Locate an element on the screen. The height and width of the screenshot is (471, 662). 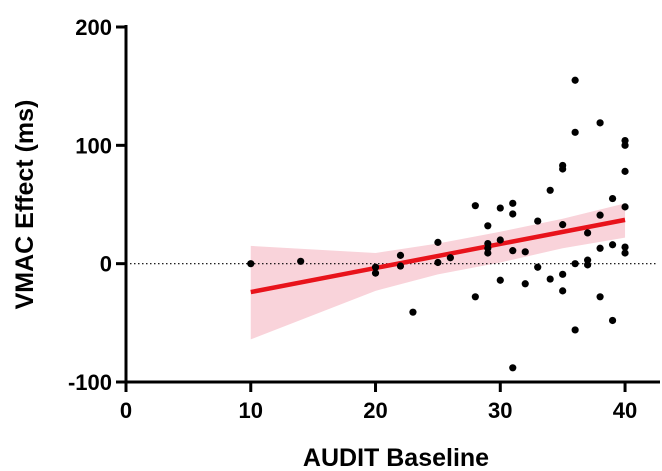
x-tick-label: 0 is located at coordinates (126, 410).